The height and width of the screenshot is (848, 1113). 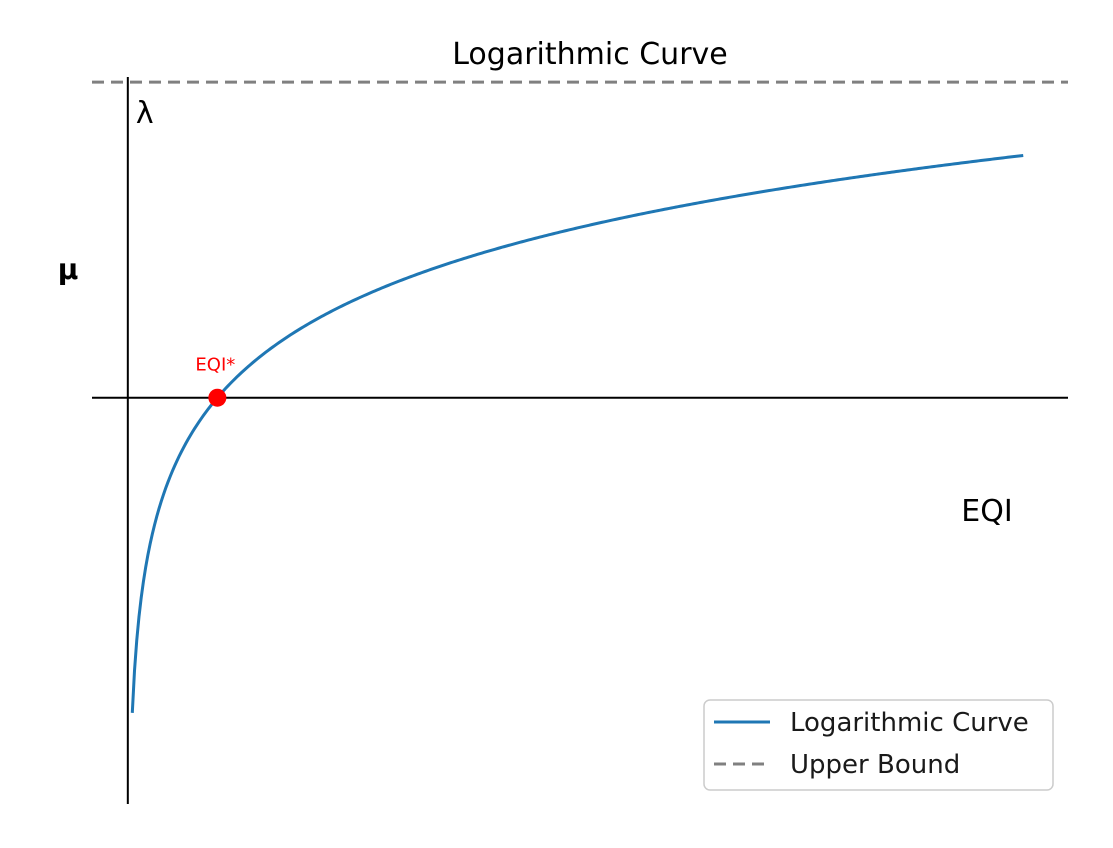 What do you see at coordinates (217, 397) in the screenshot?
I see `eqi-star-point` at bounding box center [217, 397].